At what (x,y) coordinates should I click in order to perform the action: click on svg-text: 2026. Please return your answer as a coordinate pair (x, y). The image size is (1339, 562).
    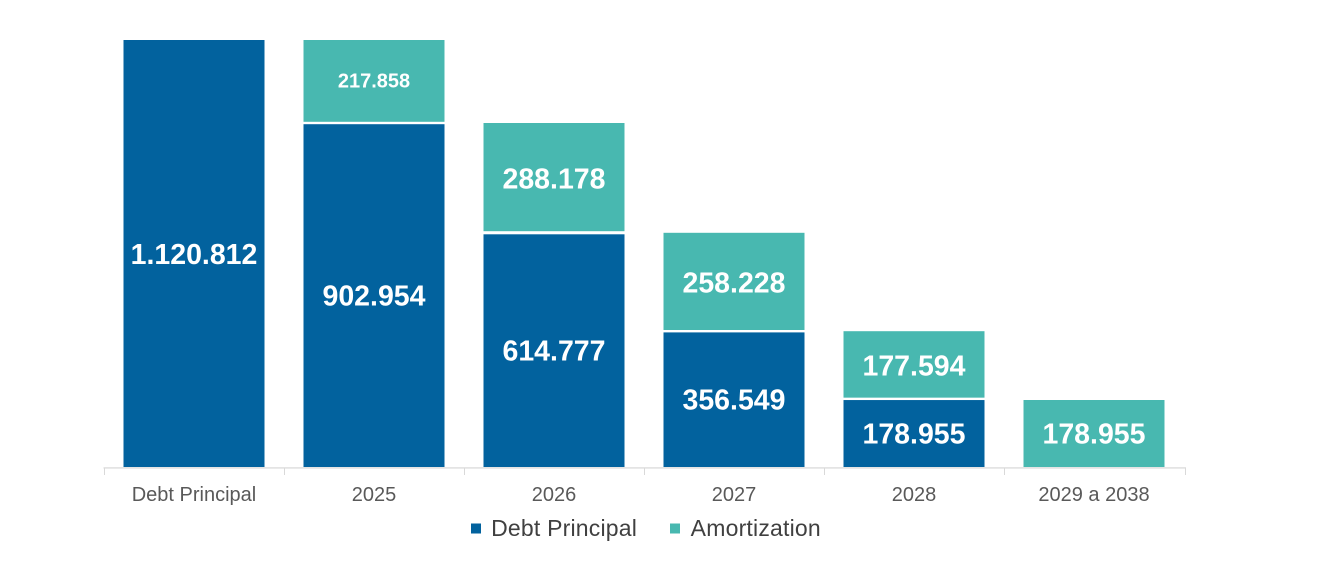
    Looking at the image, I should click on (554, 495).